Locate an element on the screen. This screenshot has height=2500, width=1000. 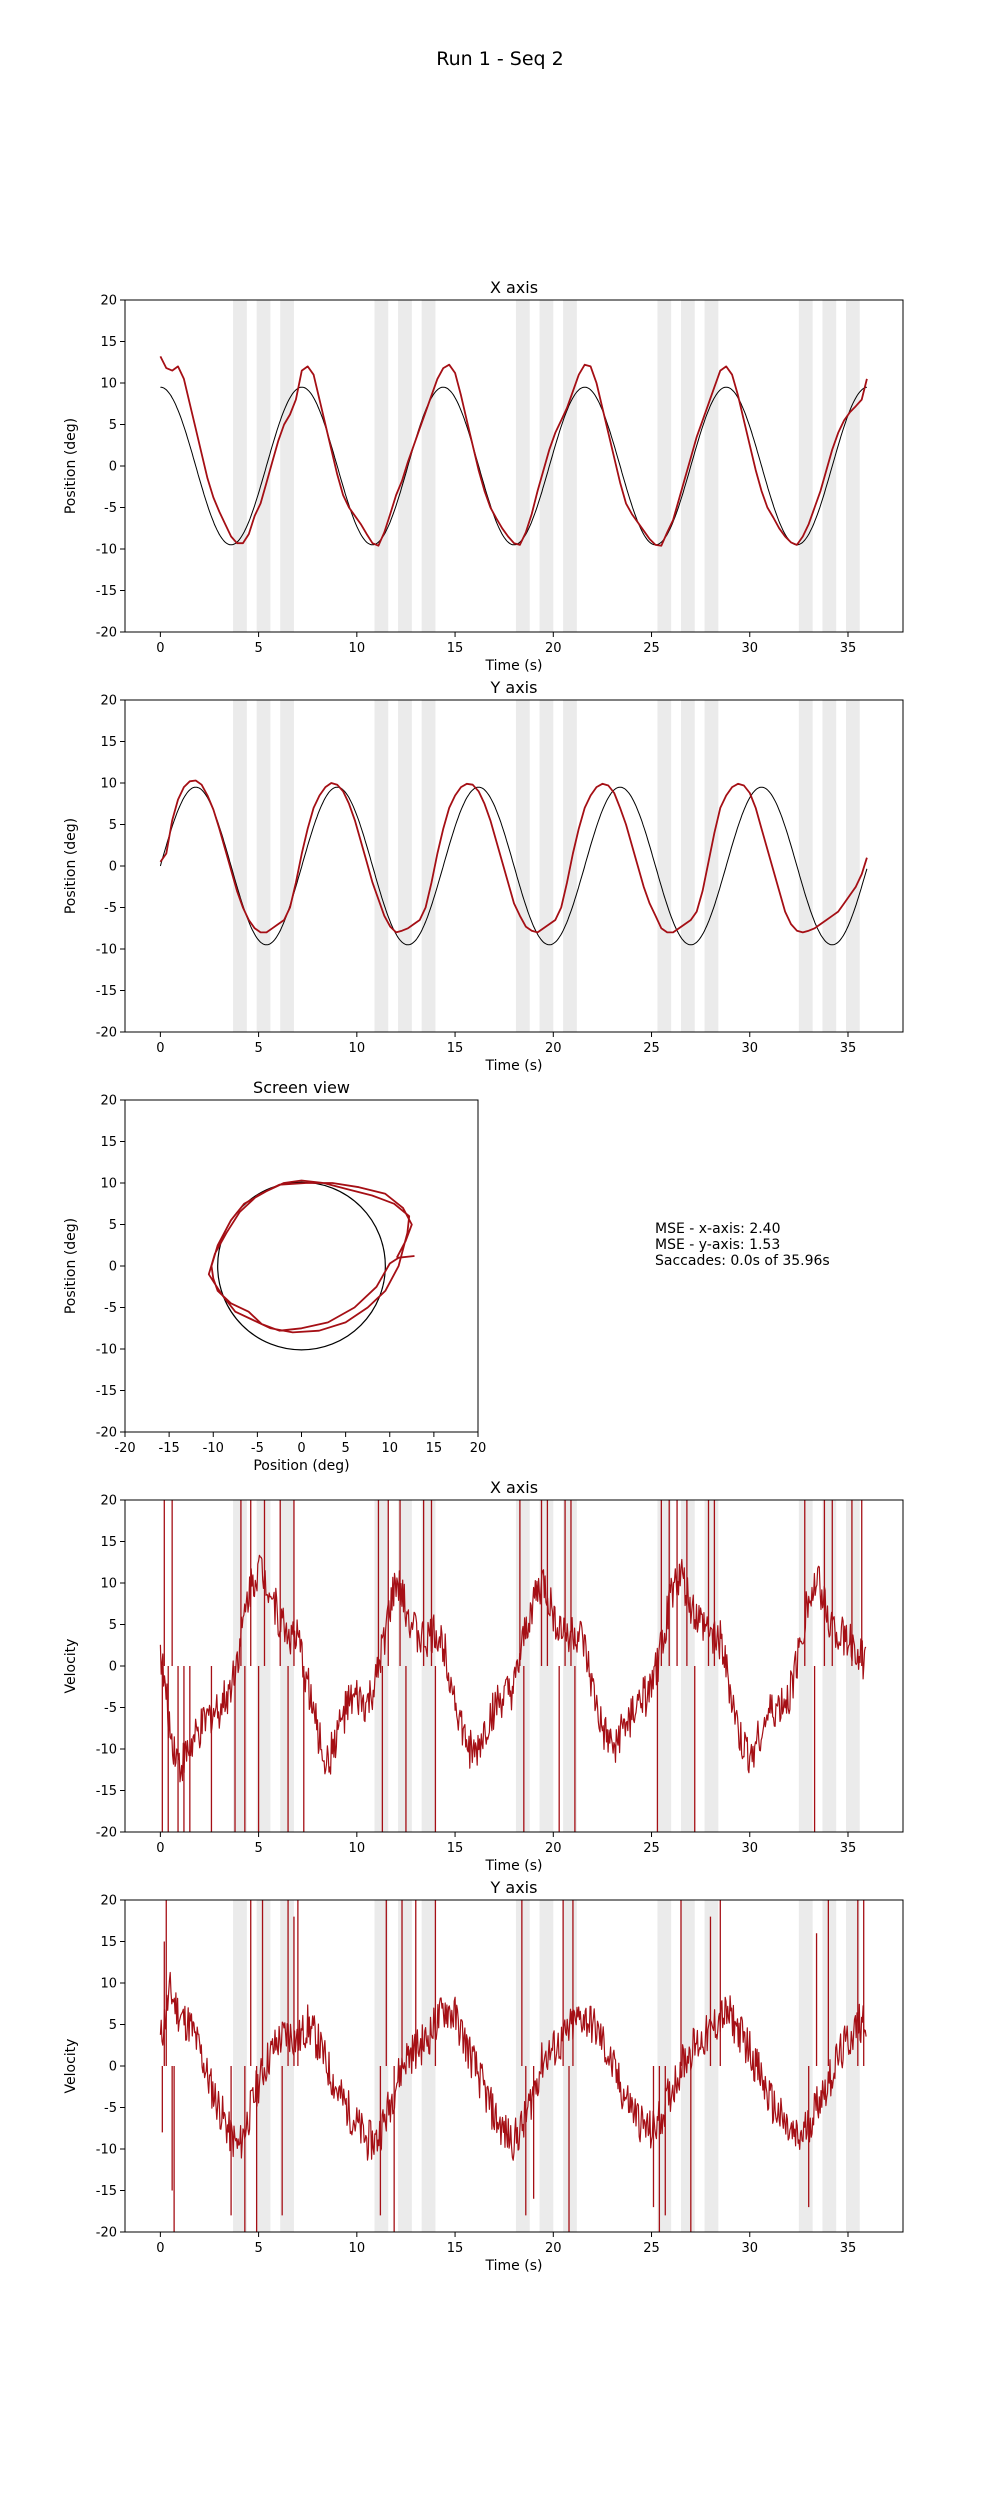
axes-frame is located at coordinates (301, 1266).